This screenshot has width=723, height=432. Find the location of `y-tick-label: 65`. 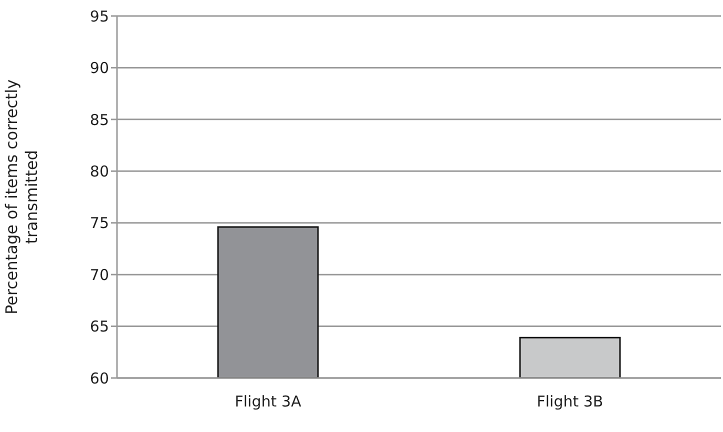

y-tick-label: 65 is located at coordinates (99, 327).